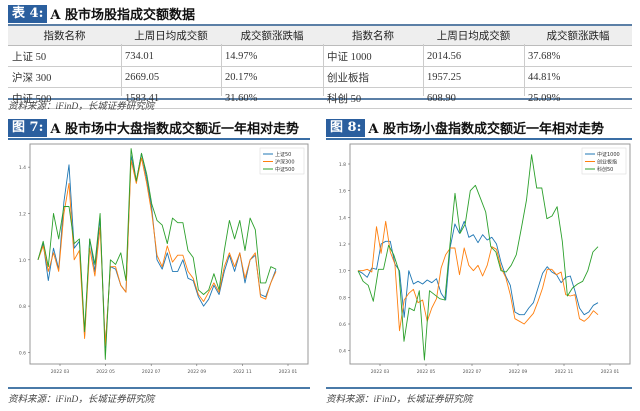  Describe the element at coordinates (346, 127) in the screenshot. I see `fig8-tag: 图 8:` at that location.